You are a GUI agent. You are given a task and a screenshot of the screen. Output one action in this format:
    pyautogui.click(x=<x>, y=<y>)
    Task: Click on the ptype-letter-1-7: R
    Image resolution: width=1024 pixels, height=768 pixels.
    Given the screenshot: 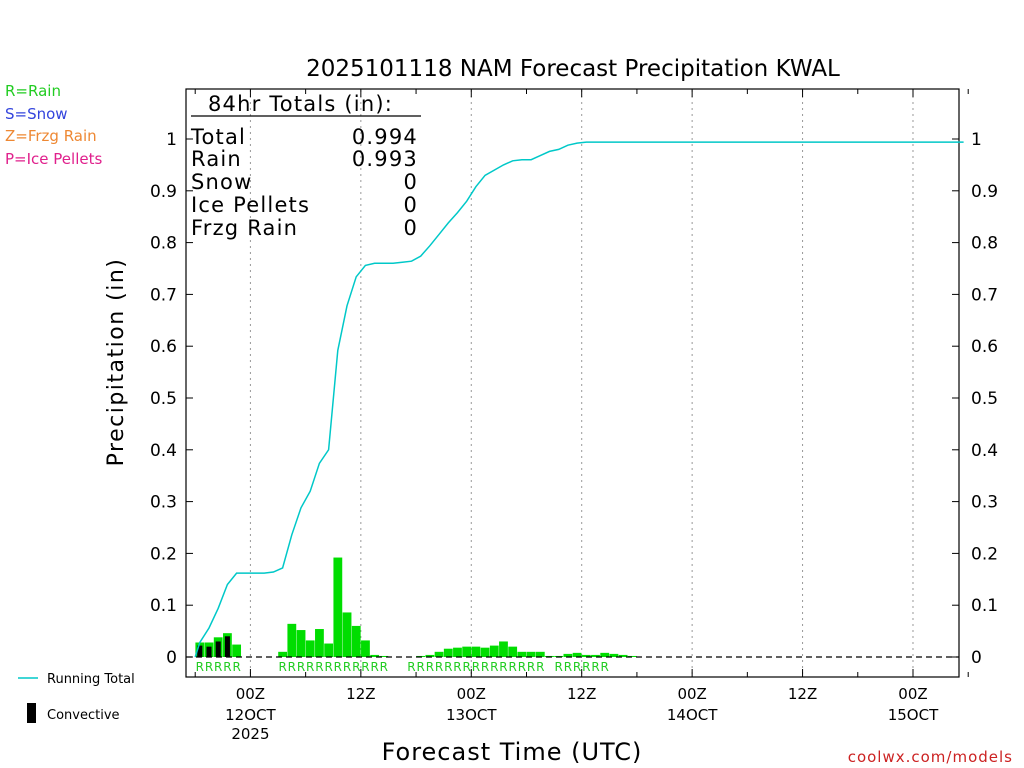 What is the action you would take?
    pyautogui.click(x=347, y=667)
    